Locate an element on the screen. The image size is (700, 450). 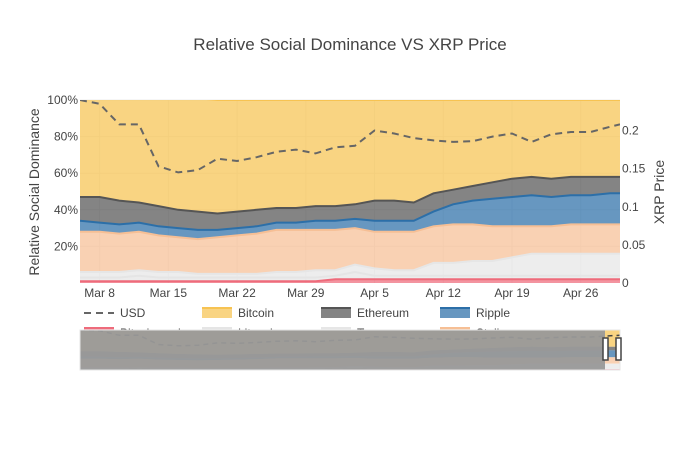
legend-label-ethereum: Ethereum is located at coordinates (383, 313).